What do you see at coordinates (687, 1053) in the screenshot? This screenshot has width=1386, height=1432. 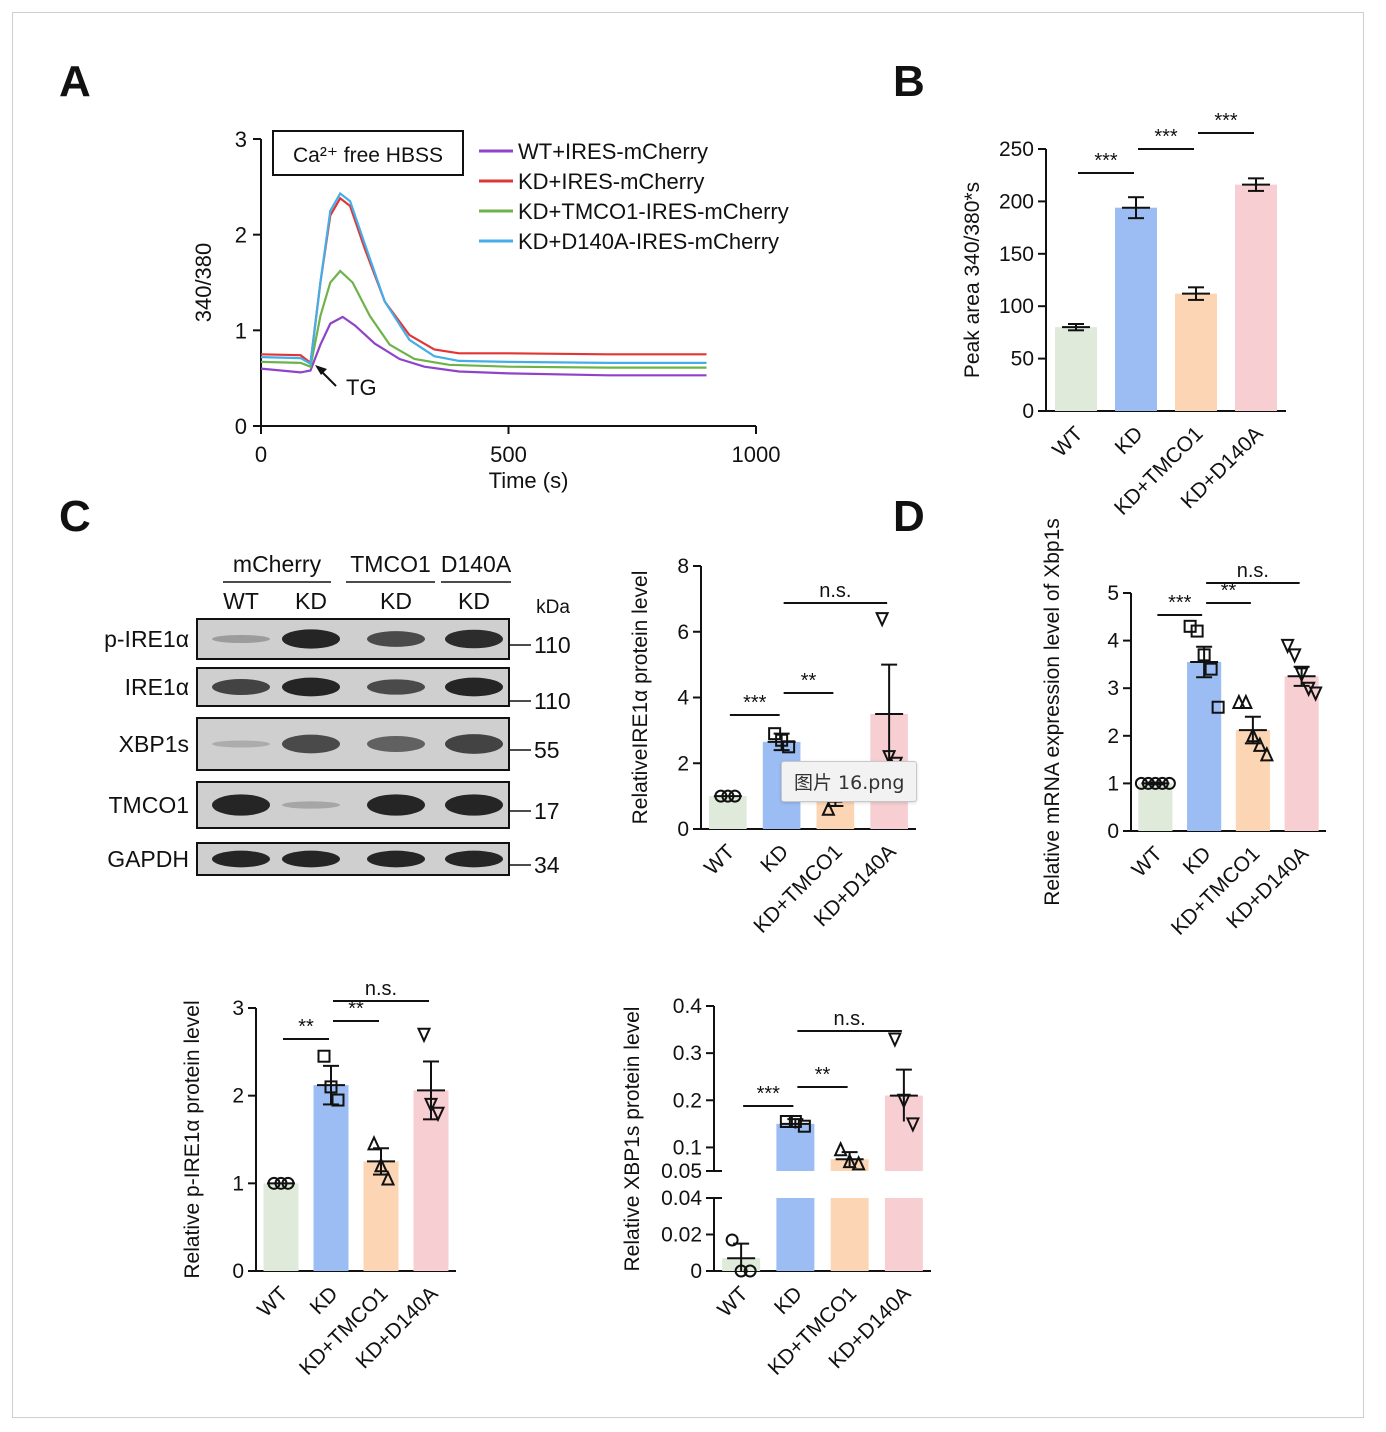 I see `y-tick-label: 0.3` at bounding box center [687, 1053].